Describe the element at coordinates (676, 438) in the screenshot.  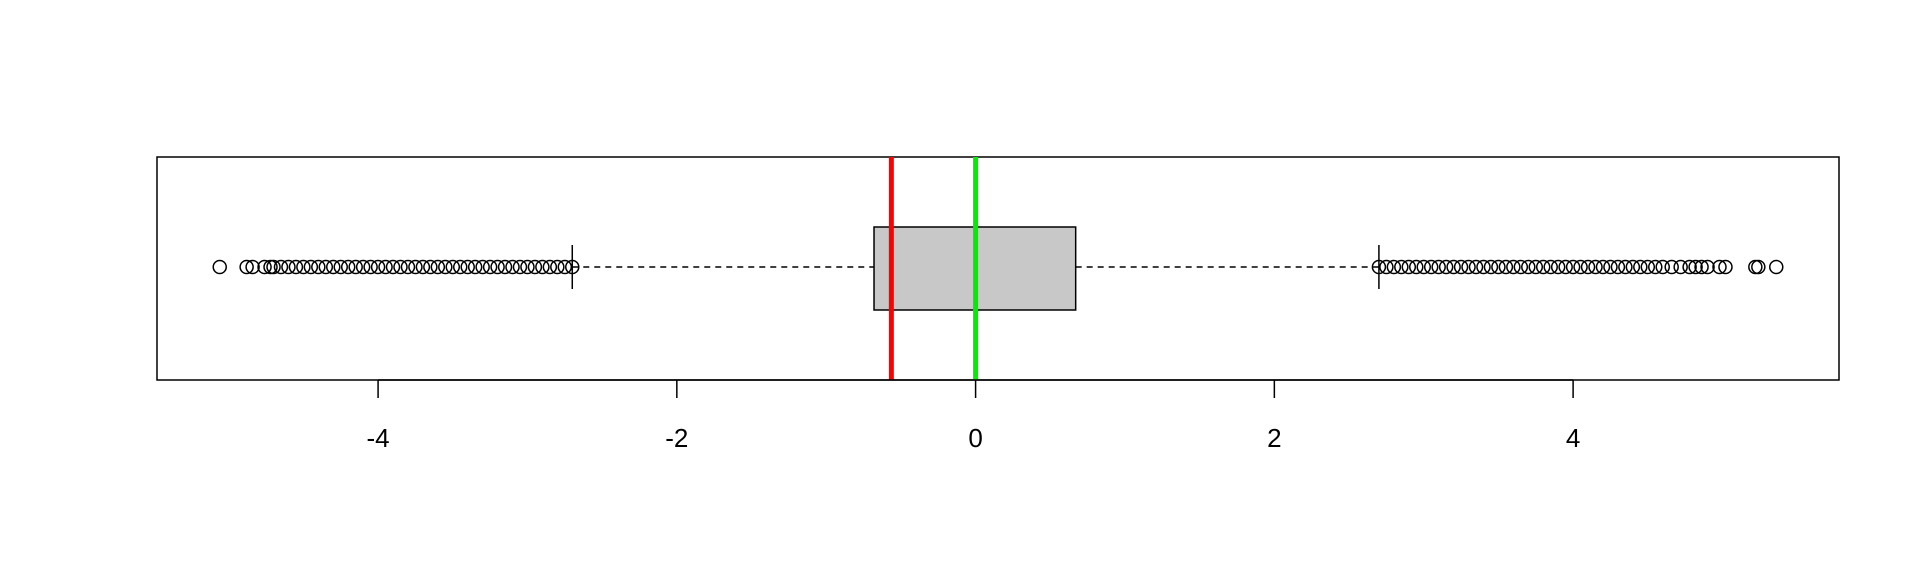
I see `x-tick-label: -2` at that location.